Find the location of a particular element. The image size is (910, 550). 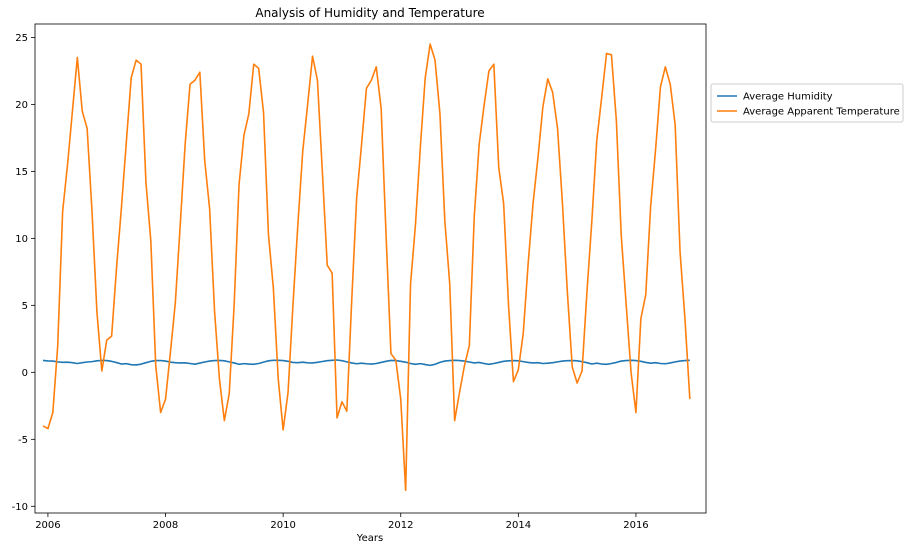

y-tick-label: 25 is located at coordinates (21, 38).